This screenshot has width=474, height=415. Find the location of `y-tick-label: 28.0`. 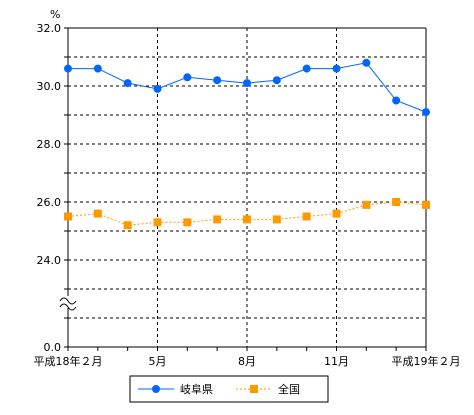

y-tick-label: 28.0 is located at coordinates (49, 144).